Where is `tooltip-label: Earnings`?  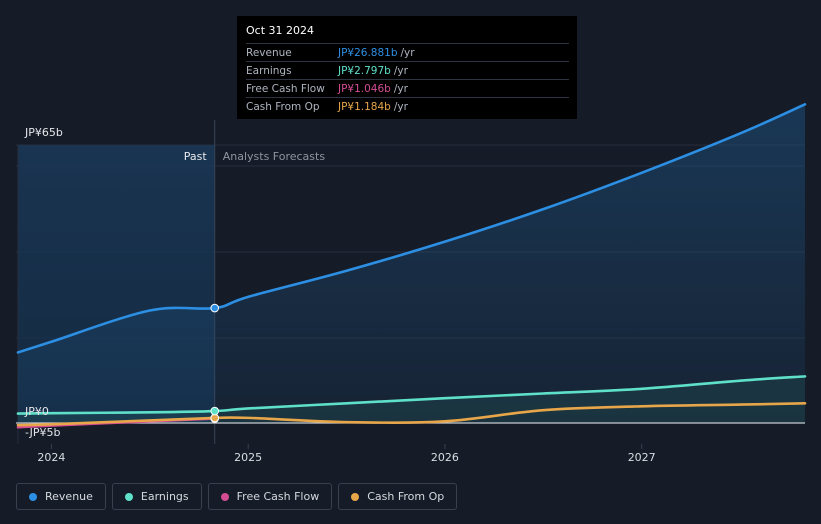
tooltip-label: Earnings is located at coordinates (269, 70).